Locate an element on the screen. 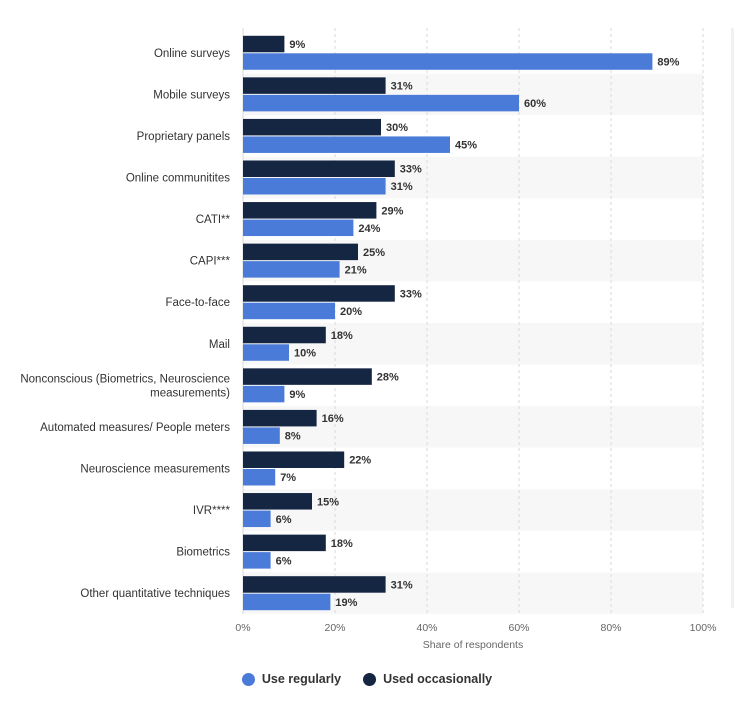 This screenshot has height=707, width=734. x-tick-label: 80% is located at coordinates (610, 628).